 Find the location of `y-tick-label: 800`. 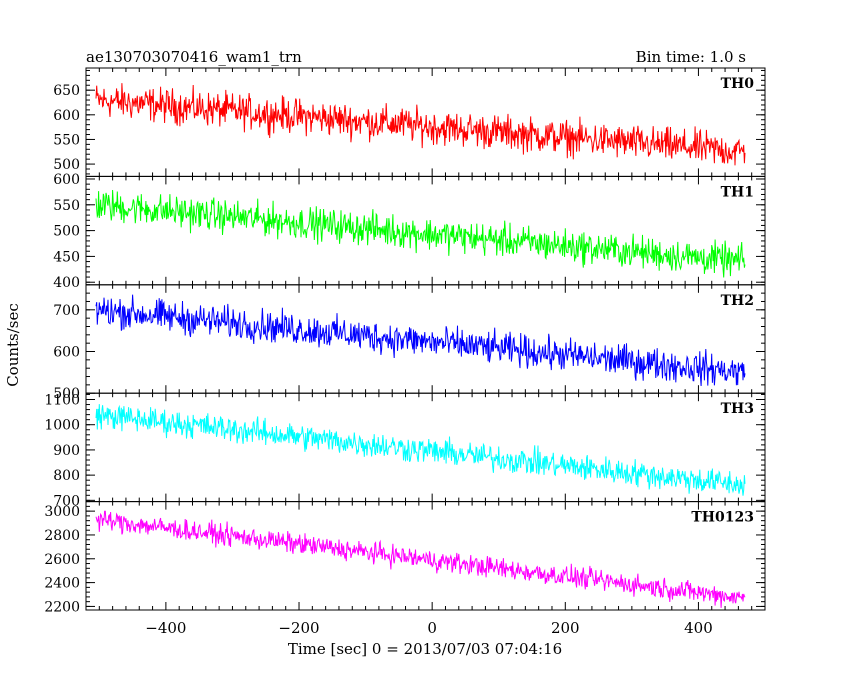

y-tick-label: 800 is located at coordinates (66, 476).